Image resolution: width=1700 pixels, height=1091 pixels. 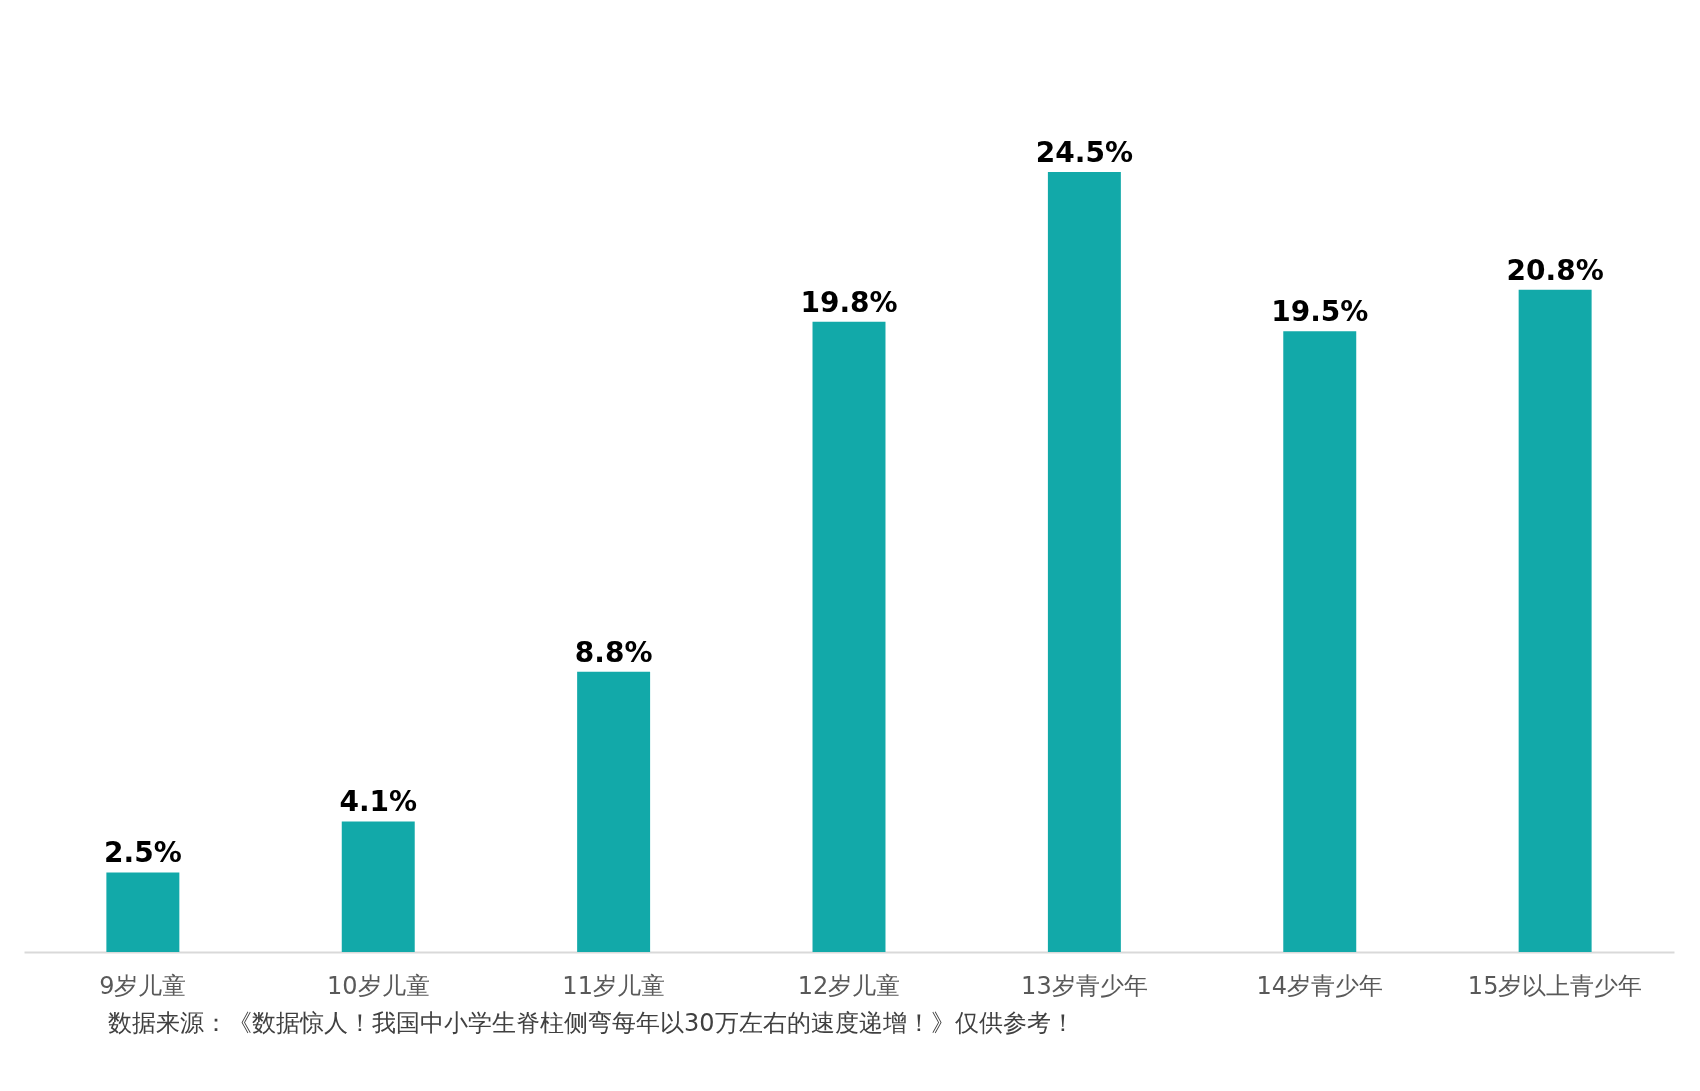 I want to click on data-label: 19.8%, so click(x=849, y=302).